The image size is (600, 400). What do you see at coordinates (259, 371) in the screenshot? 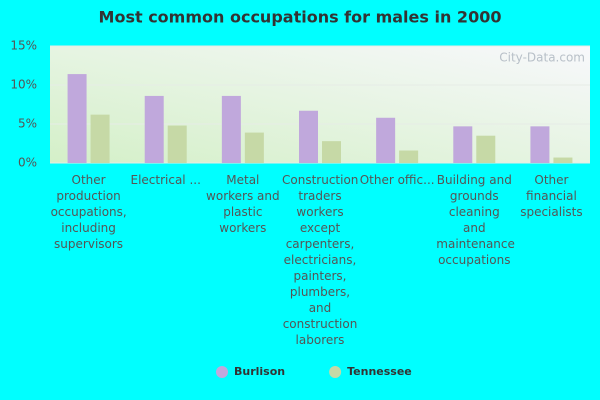
I see `legend-label: Burlison` at bounding box center [259, 371].